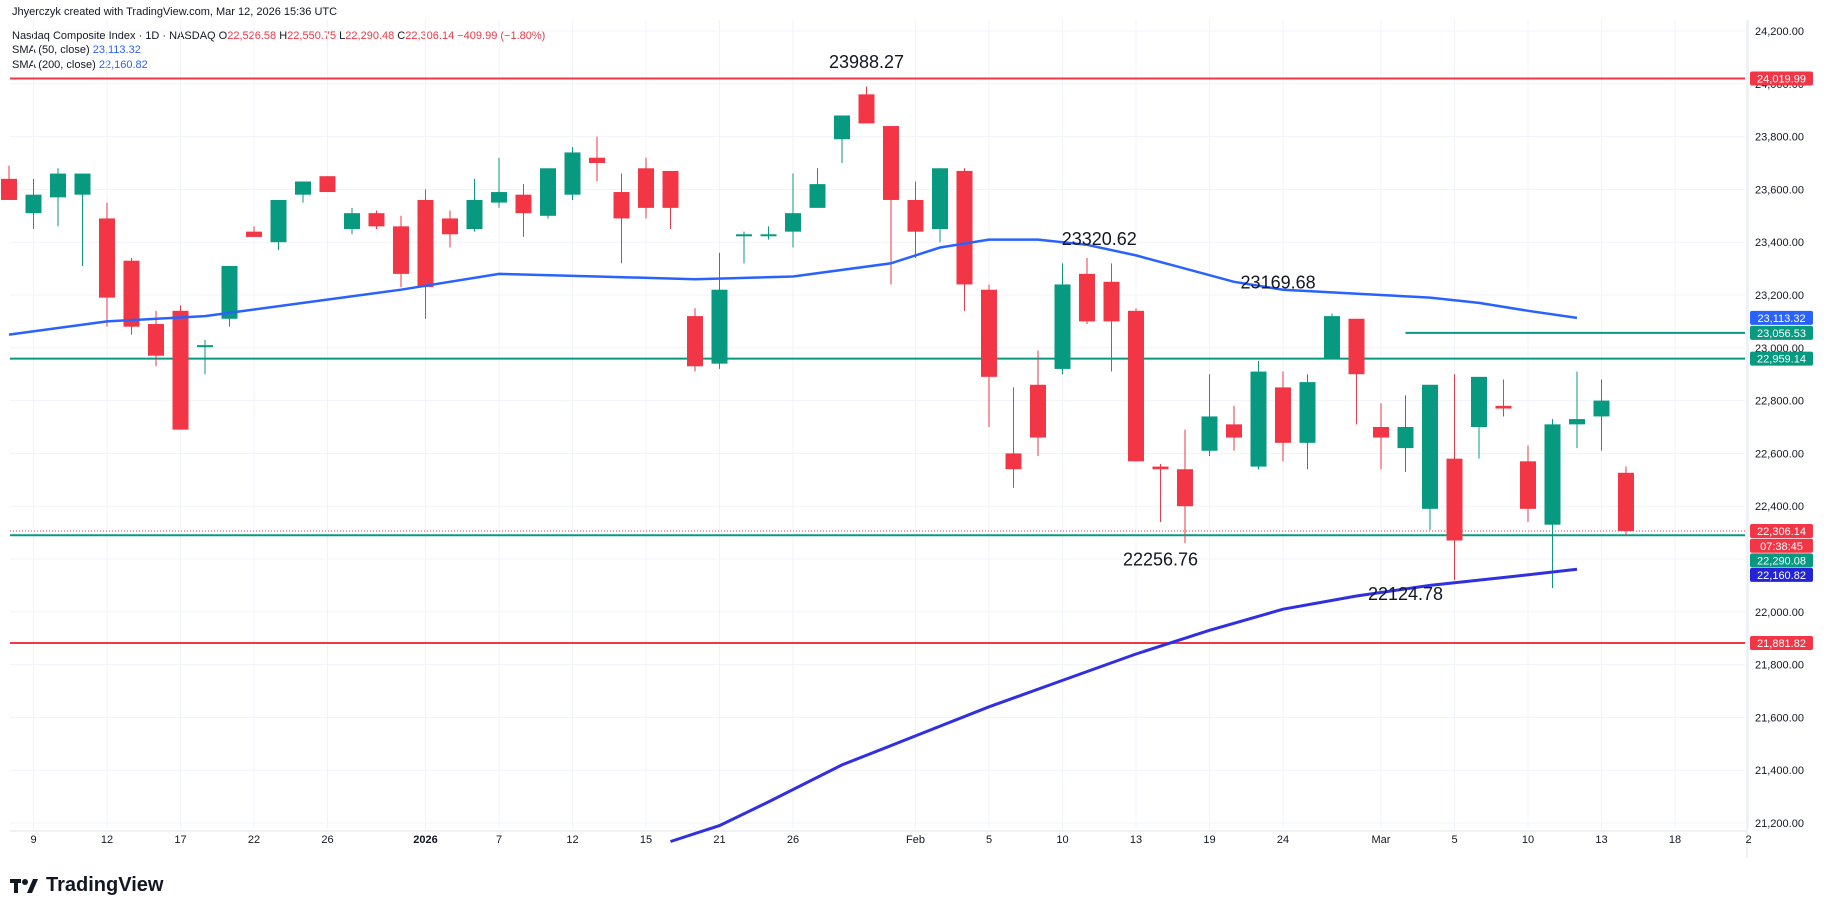  I want to click on y-tick-label: 21,600.00, so click(1779, 718).